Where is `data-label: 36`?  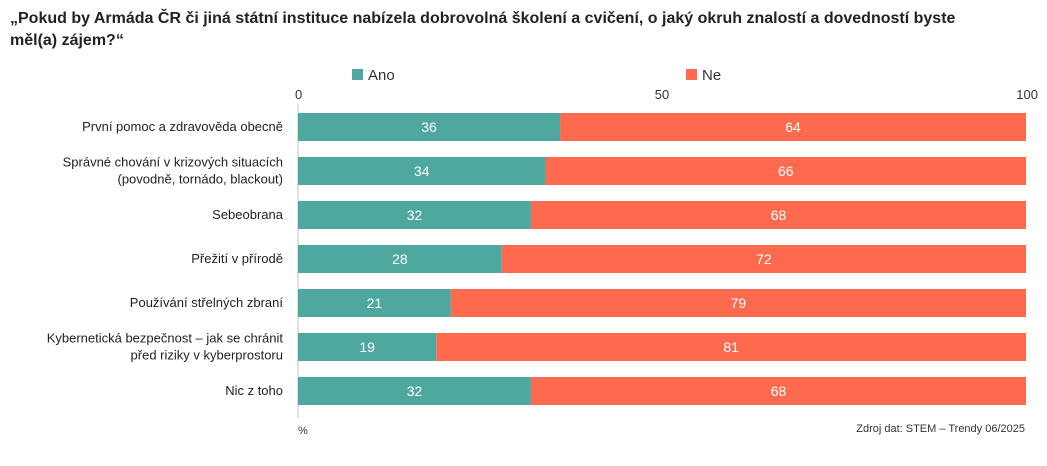 data-label: 36 is located at coordinates (429, 127).